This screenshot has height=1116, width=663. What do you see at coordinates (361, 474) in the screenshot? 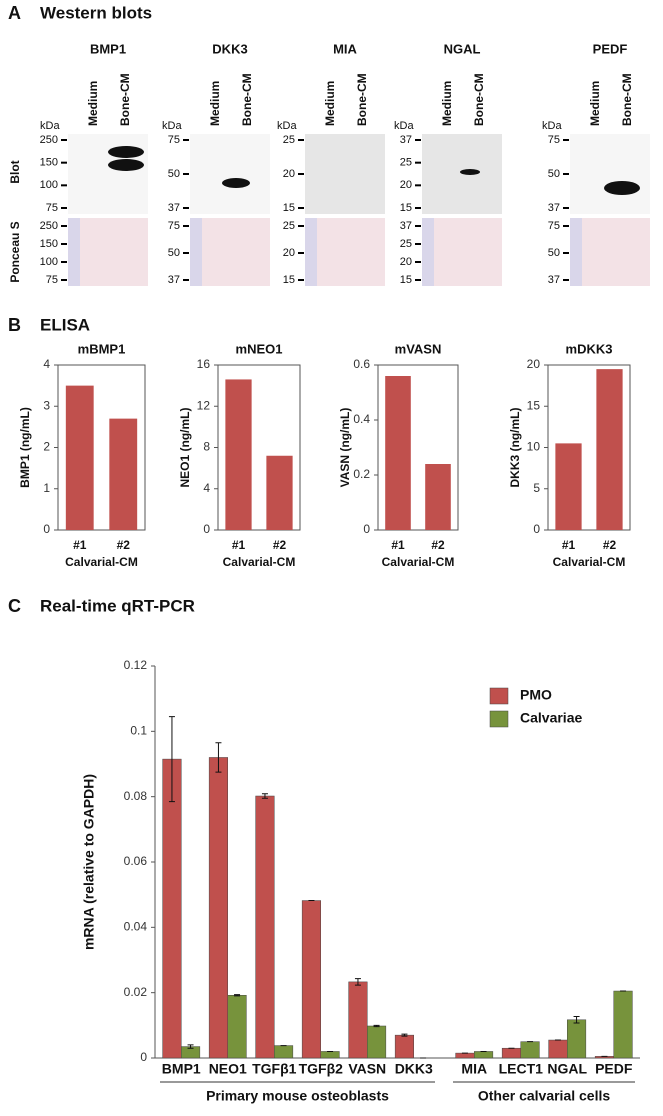
I see `y-tick-label: 0.2` at bounding box center [361, 474].